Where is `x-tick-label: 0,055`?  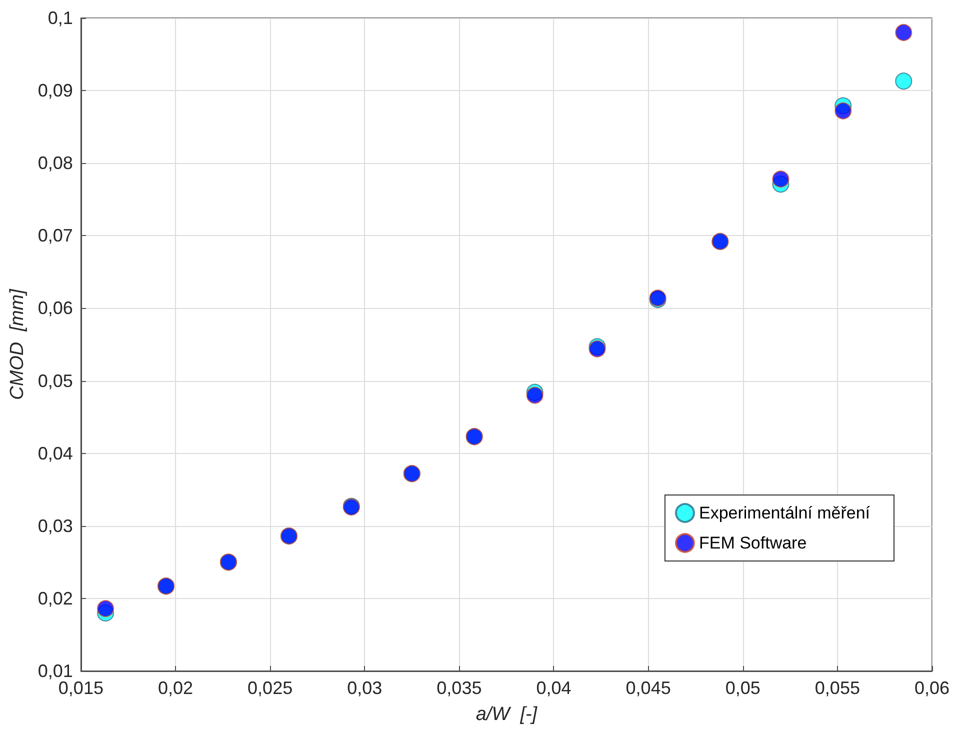
x-tick-label: 0,055 is located at coordinates (837, 688).